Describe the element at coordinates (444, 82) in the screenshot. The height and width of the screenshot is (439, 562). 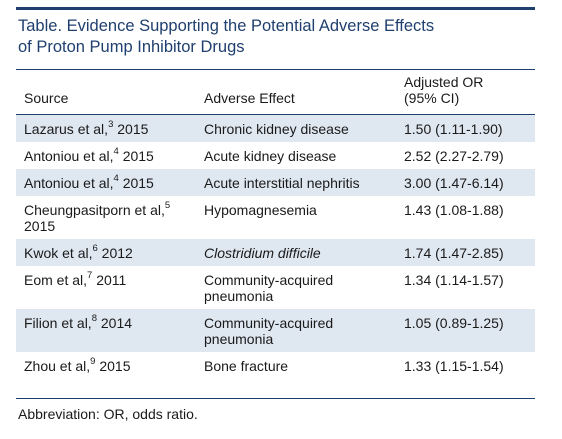
I see `header-or-line-1: Adjusted OR` at that location.